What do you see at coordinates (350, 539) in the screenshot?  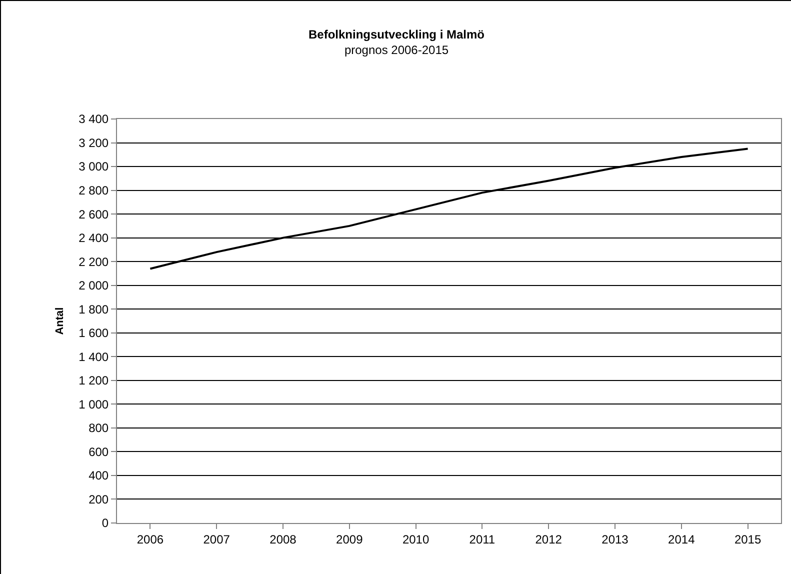 I see `x-tick-label: 2009` at bounding box center [350, 539].